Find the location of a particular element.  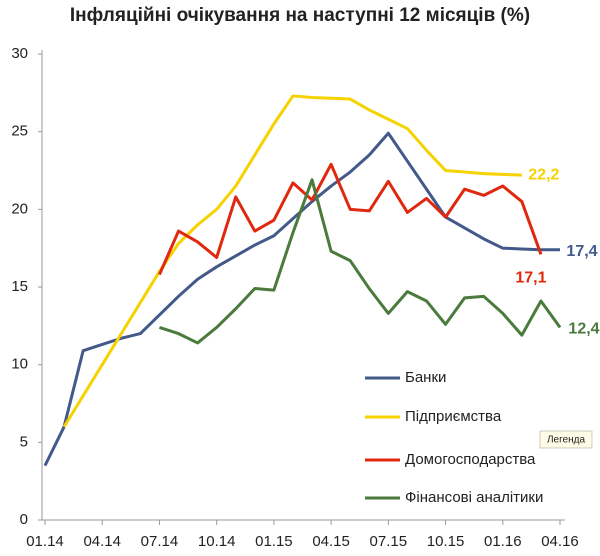

tooltip-box is located at coordinates (566, 439).